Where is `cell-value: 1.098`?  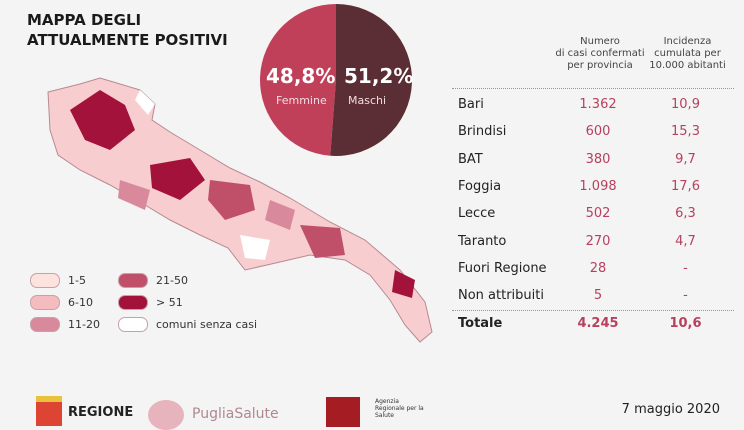
cell-value: 1.098 is located at coordinates (598, 186).